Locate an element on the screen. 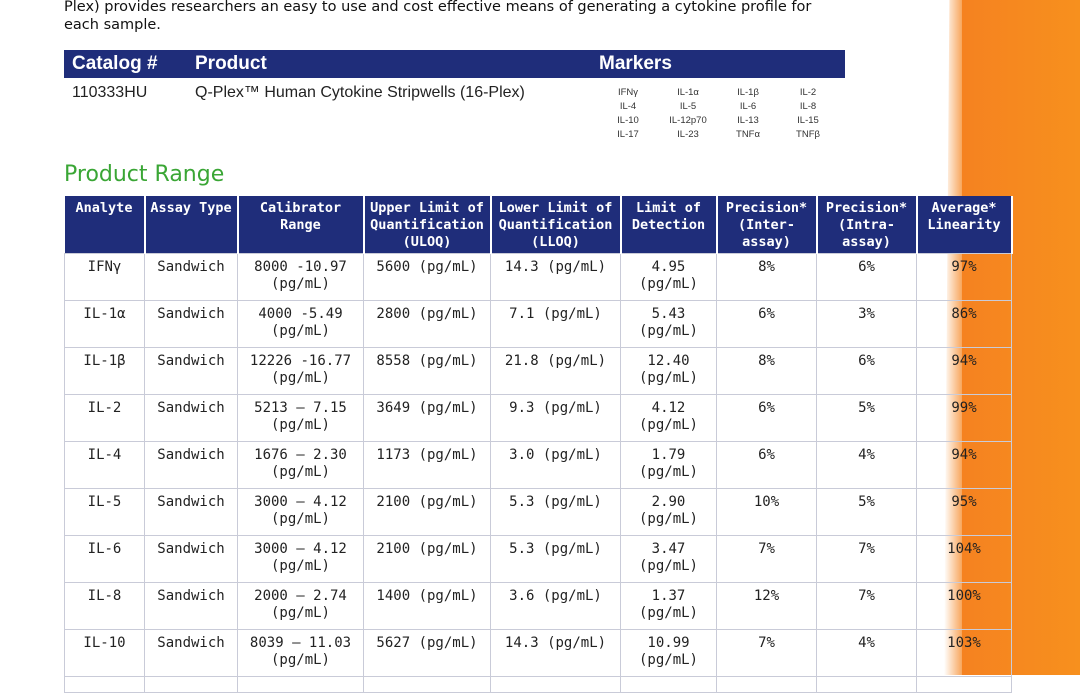 This screenshot has height=693, width=1080. table-cell: 5627 (pg/mL) is located at coordinates (427, 653).